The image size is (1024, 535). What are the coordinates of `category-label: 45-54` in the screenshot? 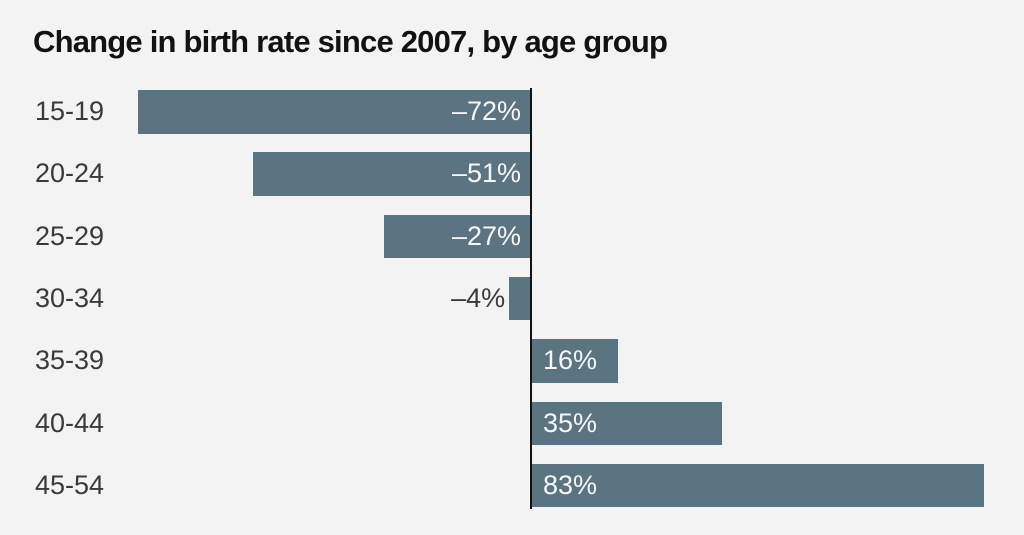 It's located at (70, 484).